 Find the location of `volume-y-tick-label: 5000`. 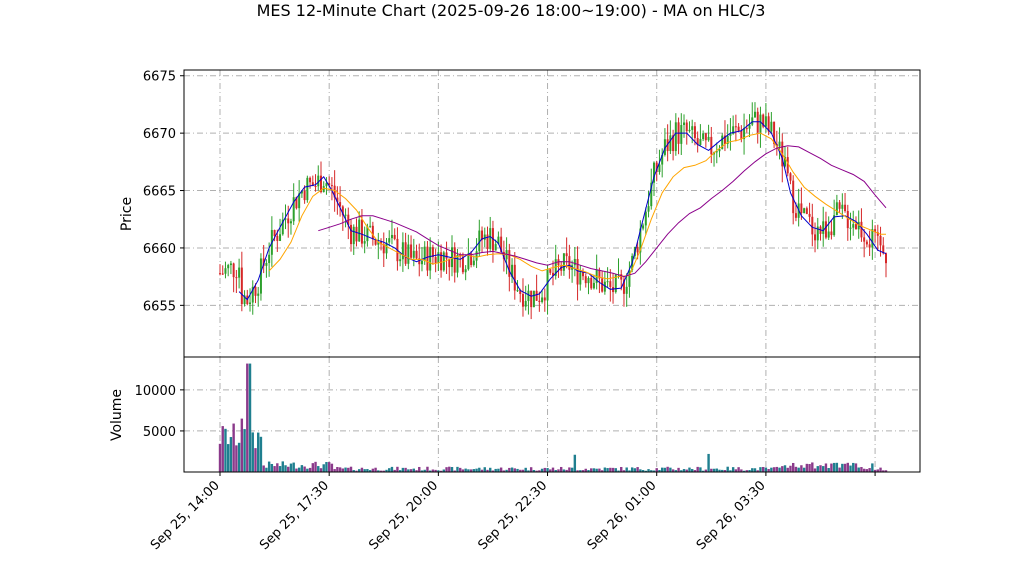

volume-y-tick-label: 5000 is located at coordinates (159, 432).